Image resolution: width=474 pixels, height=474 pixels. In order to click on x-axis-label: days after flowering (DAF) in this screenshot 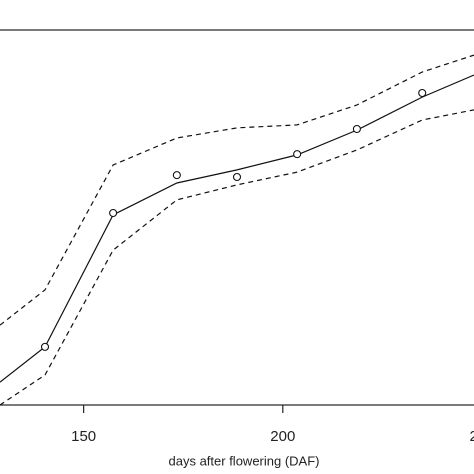, I will do `click(244, 460)`.